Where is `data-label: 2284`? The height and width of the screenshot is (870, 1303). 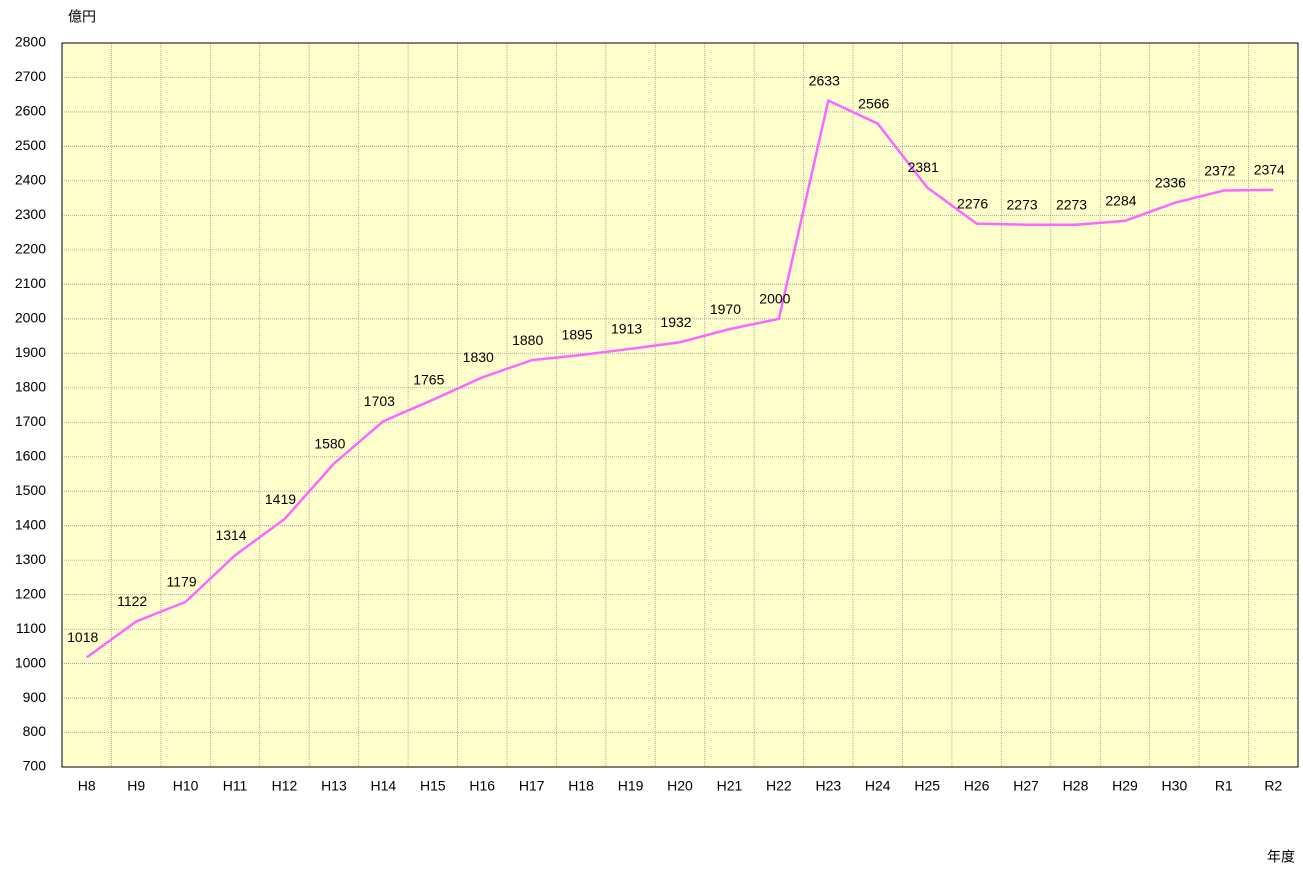 data-label: 2284 is located at coordinates (1120, 201).